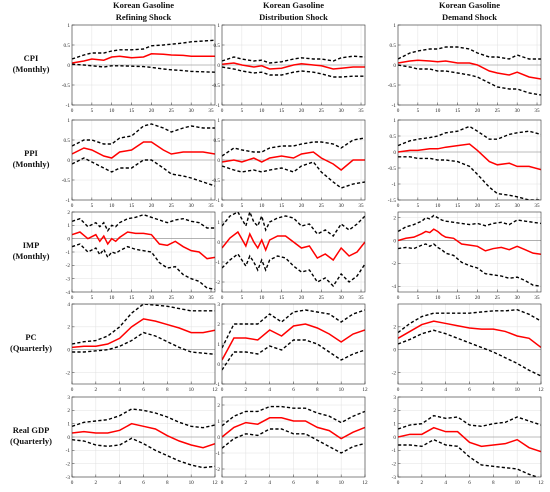 The image size is (550, 492). What do you see at coordinates (144, 17) in the screenshot?
I see `column-title-line2: Refining Shock` at bounding box center [144, 17].